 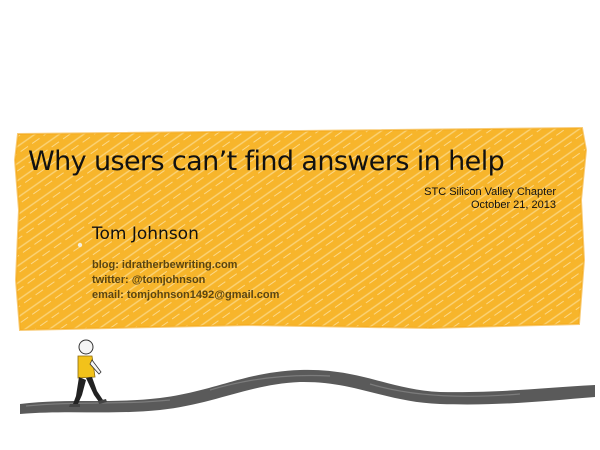 What do you see at coordinates (307, 391) in the screenshot?
I see `winding-road` at bounding box center [307, 391].